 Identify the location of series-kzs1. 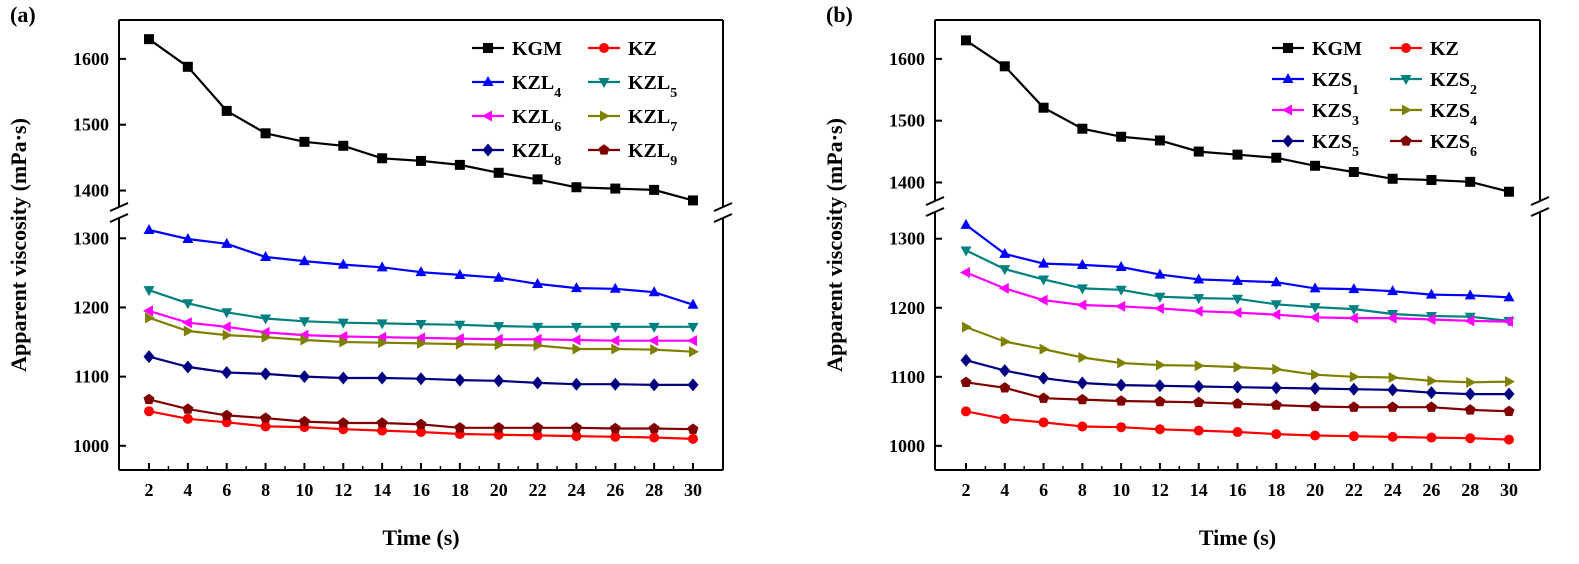
(1237, 260).